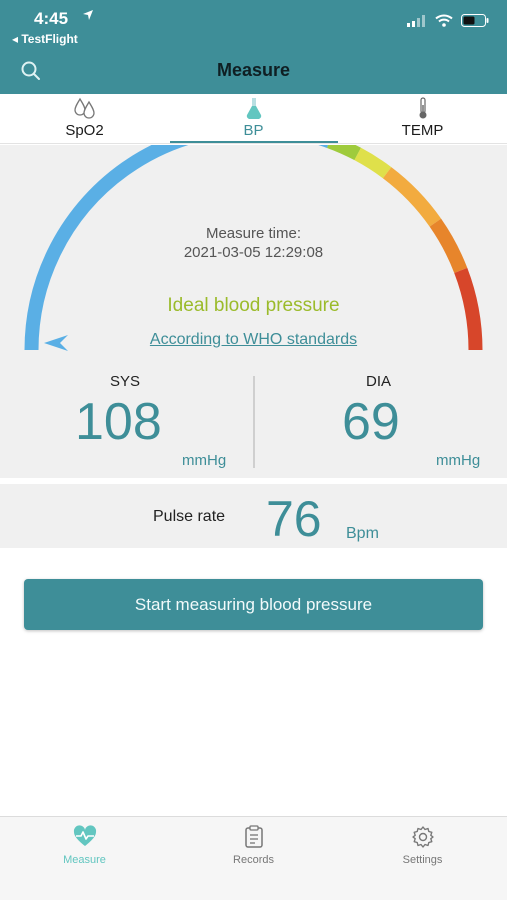 The image size is (507, 900). What do you see at coordinates (253, 130) in the screenshot?
I see `tab-bp-label: BP` at bounding box center [253, 130].